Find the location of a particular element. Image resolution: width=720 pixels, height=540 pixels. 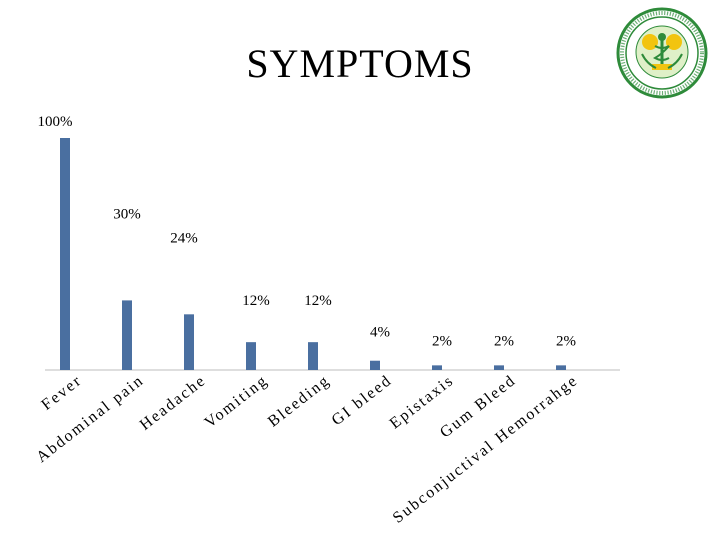

data-label-4: 12% is located at coordinates (318, 301).